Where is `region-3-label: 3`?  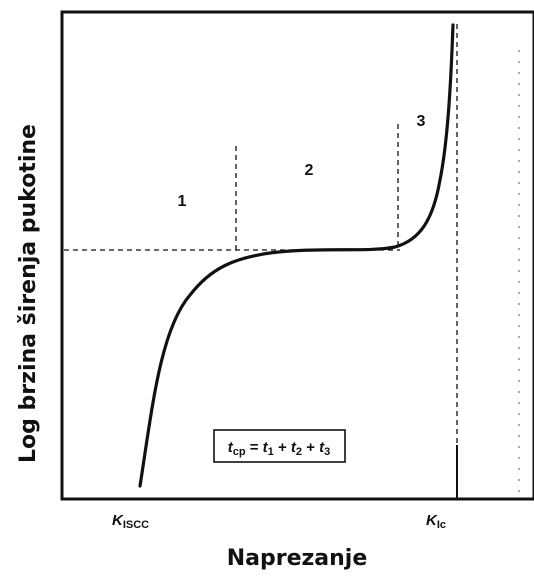 region-3-label: 3 is located at coordinates (421, 121).